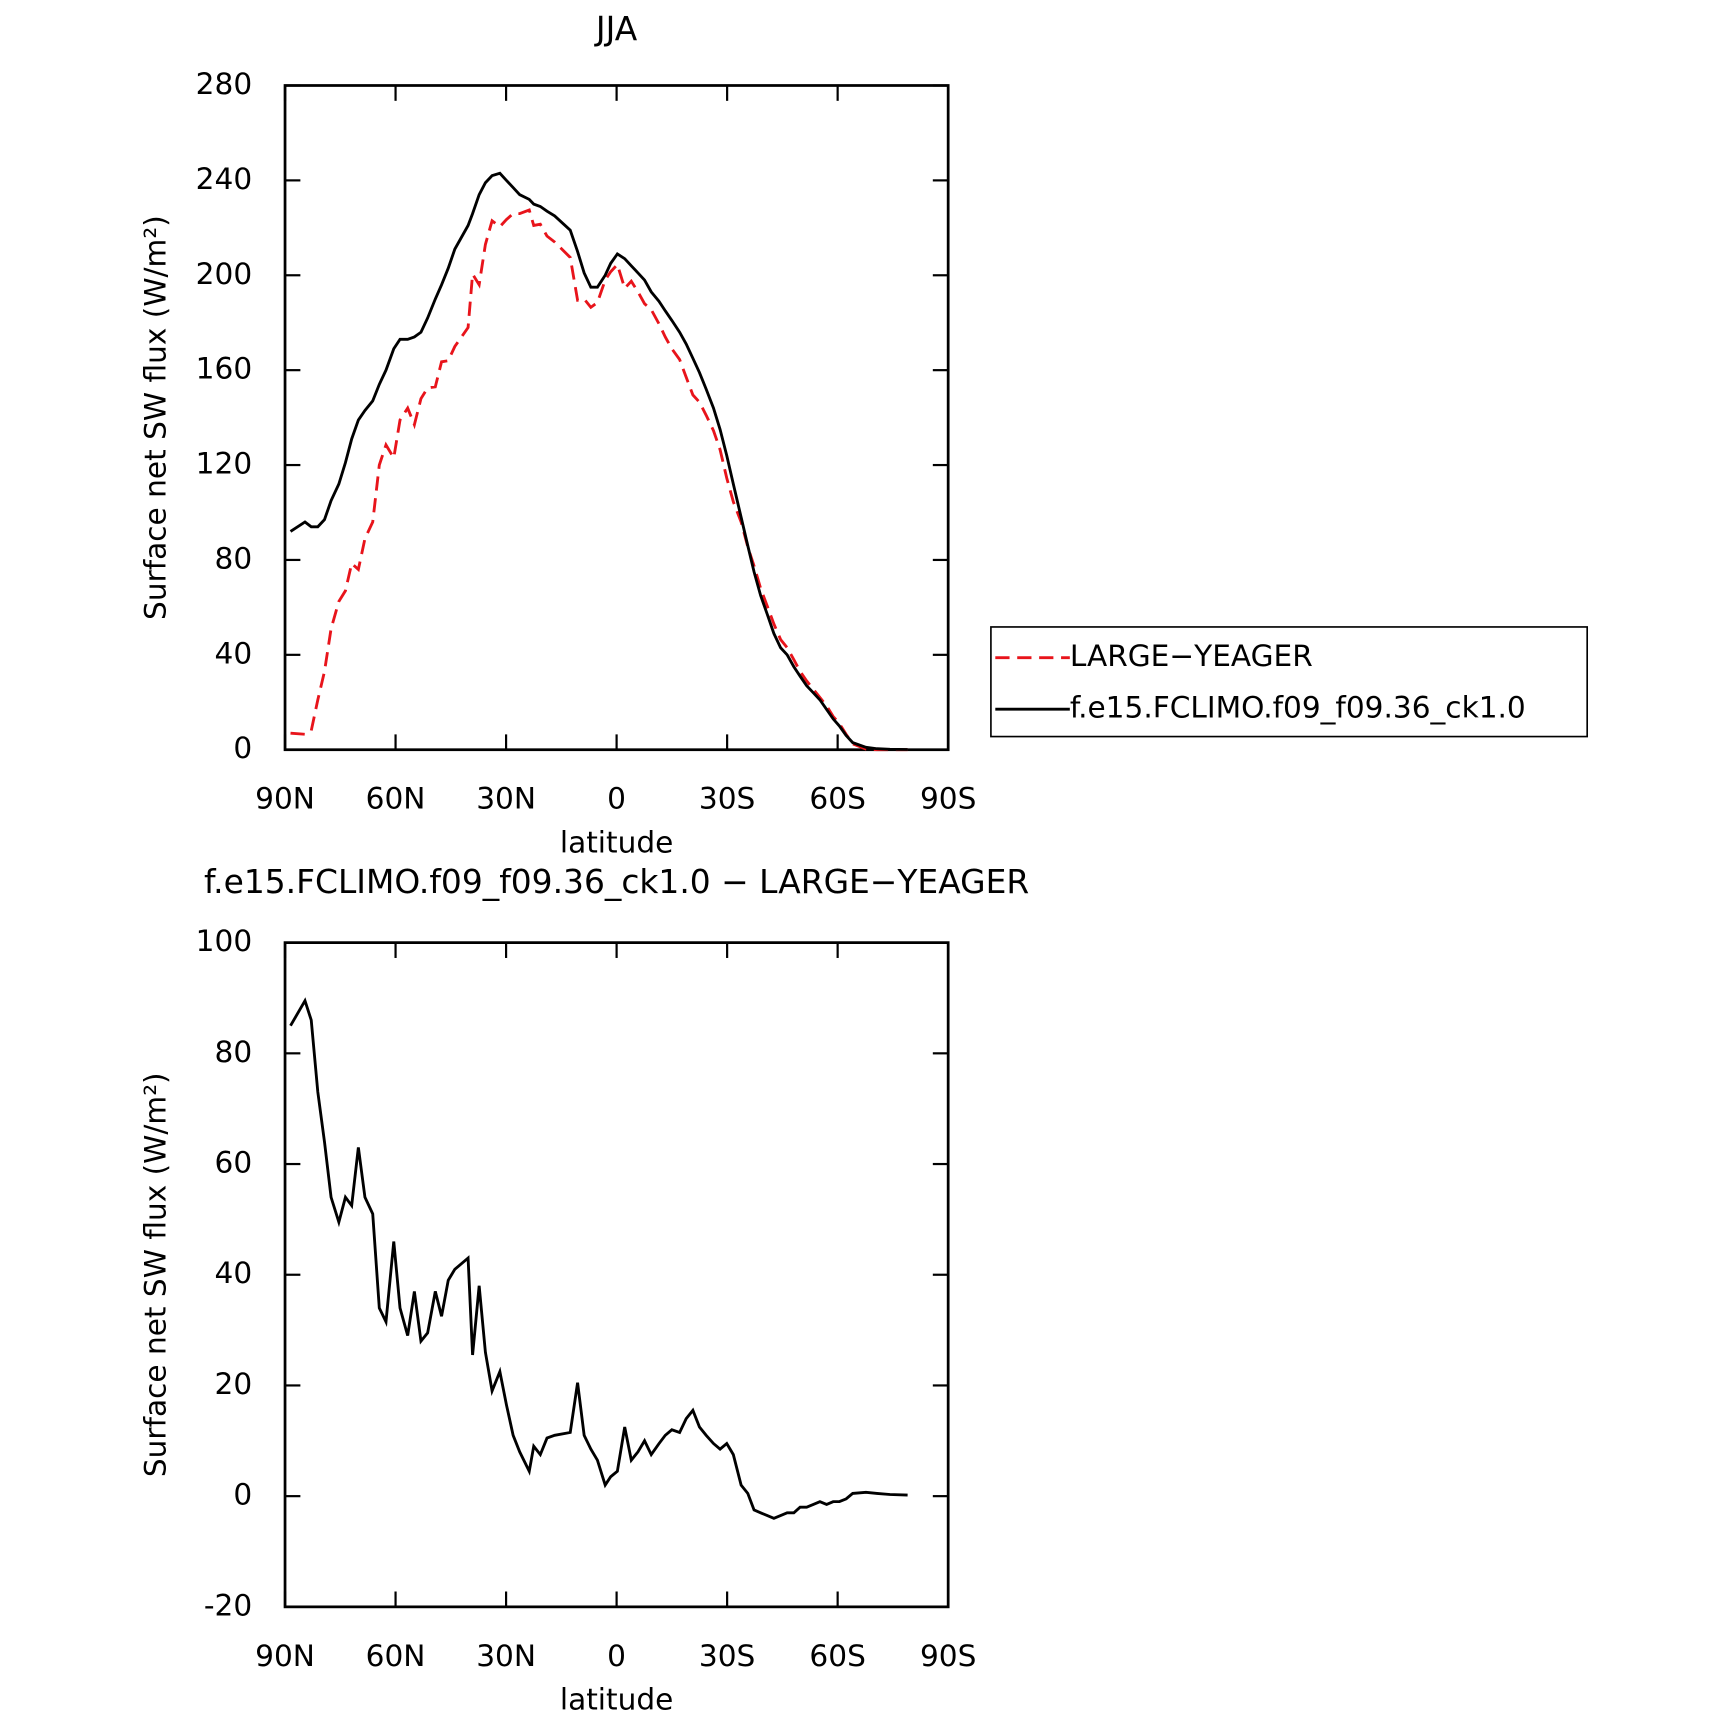  I want to click on y-tick-label: 200, so click(224, 274).